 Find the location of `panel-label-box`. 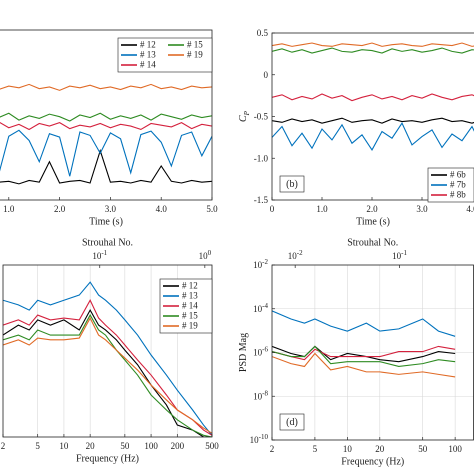

panel-label-box is located at coordinates (292, 184).